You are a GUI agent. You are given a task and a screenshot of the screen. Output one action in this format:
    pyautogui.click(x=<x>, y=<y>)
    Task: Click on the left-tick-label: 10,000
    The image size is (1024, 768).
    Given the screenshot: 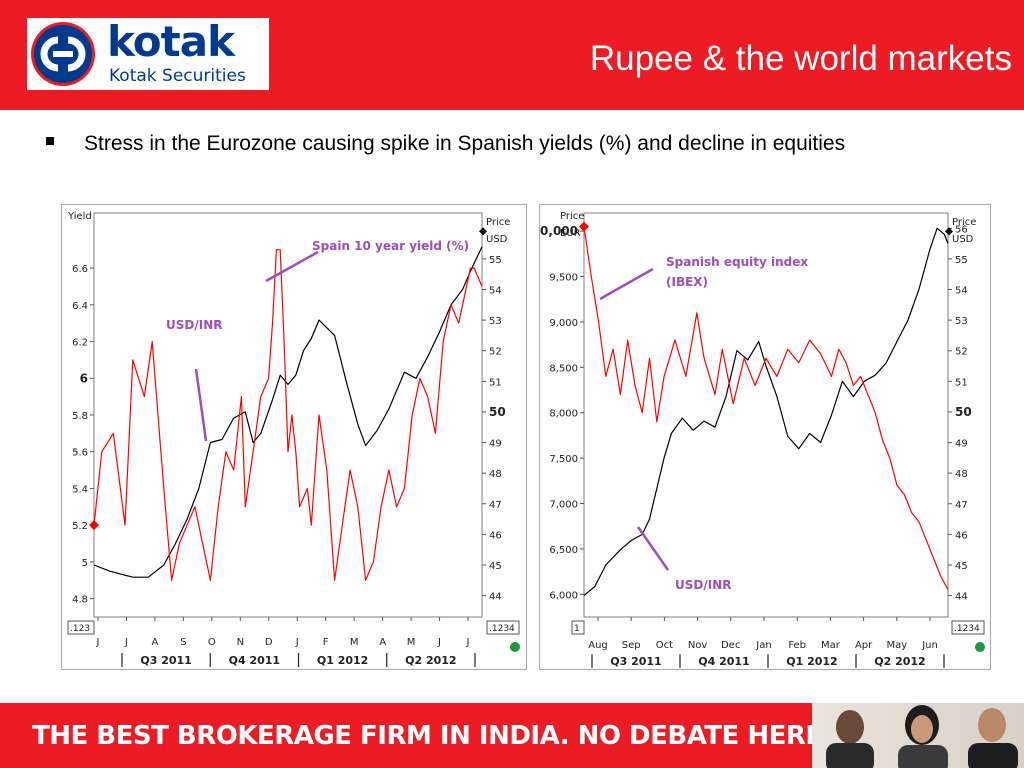 What is the action you would take?
    pyautogui.click(x=559, y=231)
    